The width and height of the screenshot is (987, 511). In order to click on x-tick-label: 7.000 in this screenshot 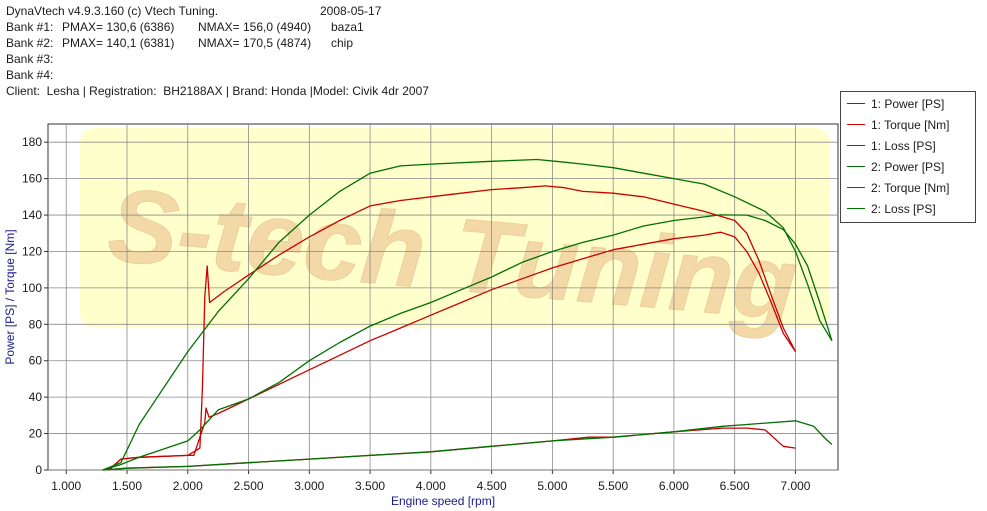, I will do `click(795, 486)`.